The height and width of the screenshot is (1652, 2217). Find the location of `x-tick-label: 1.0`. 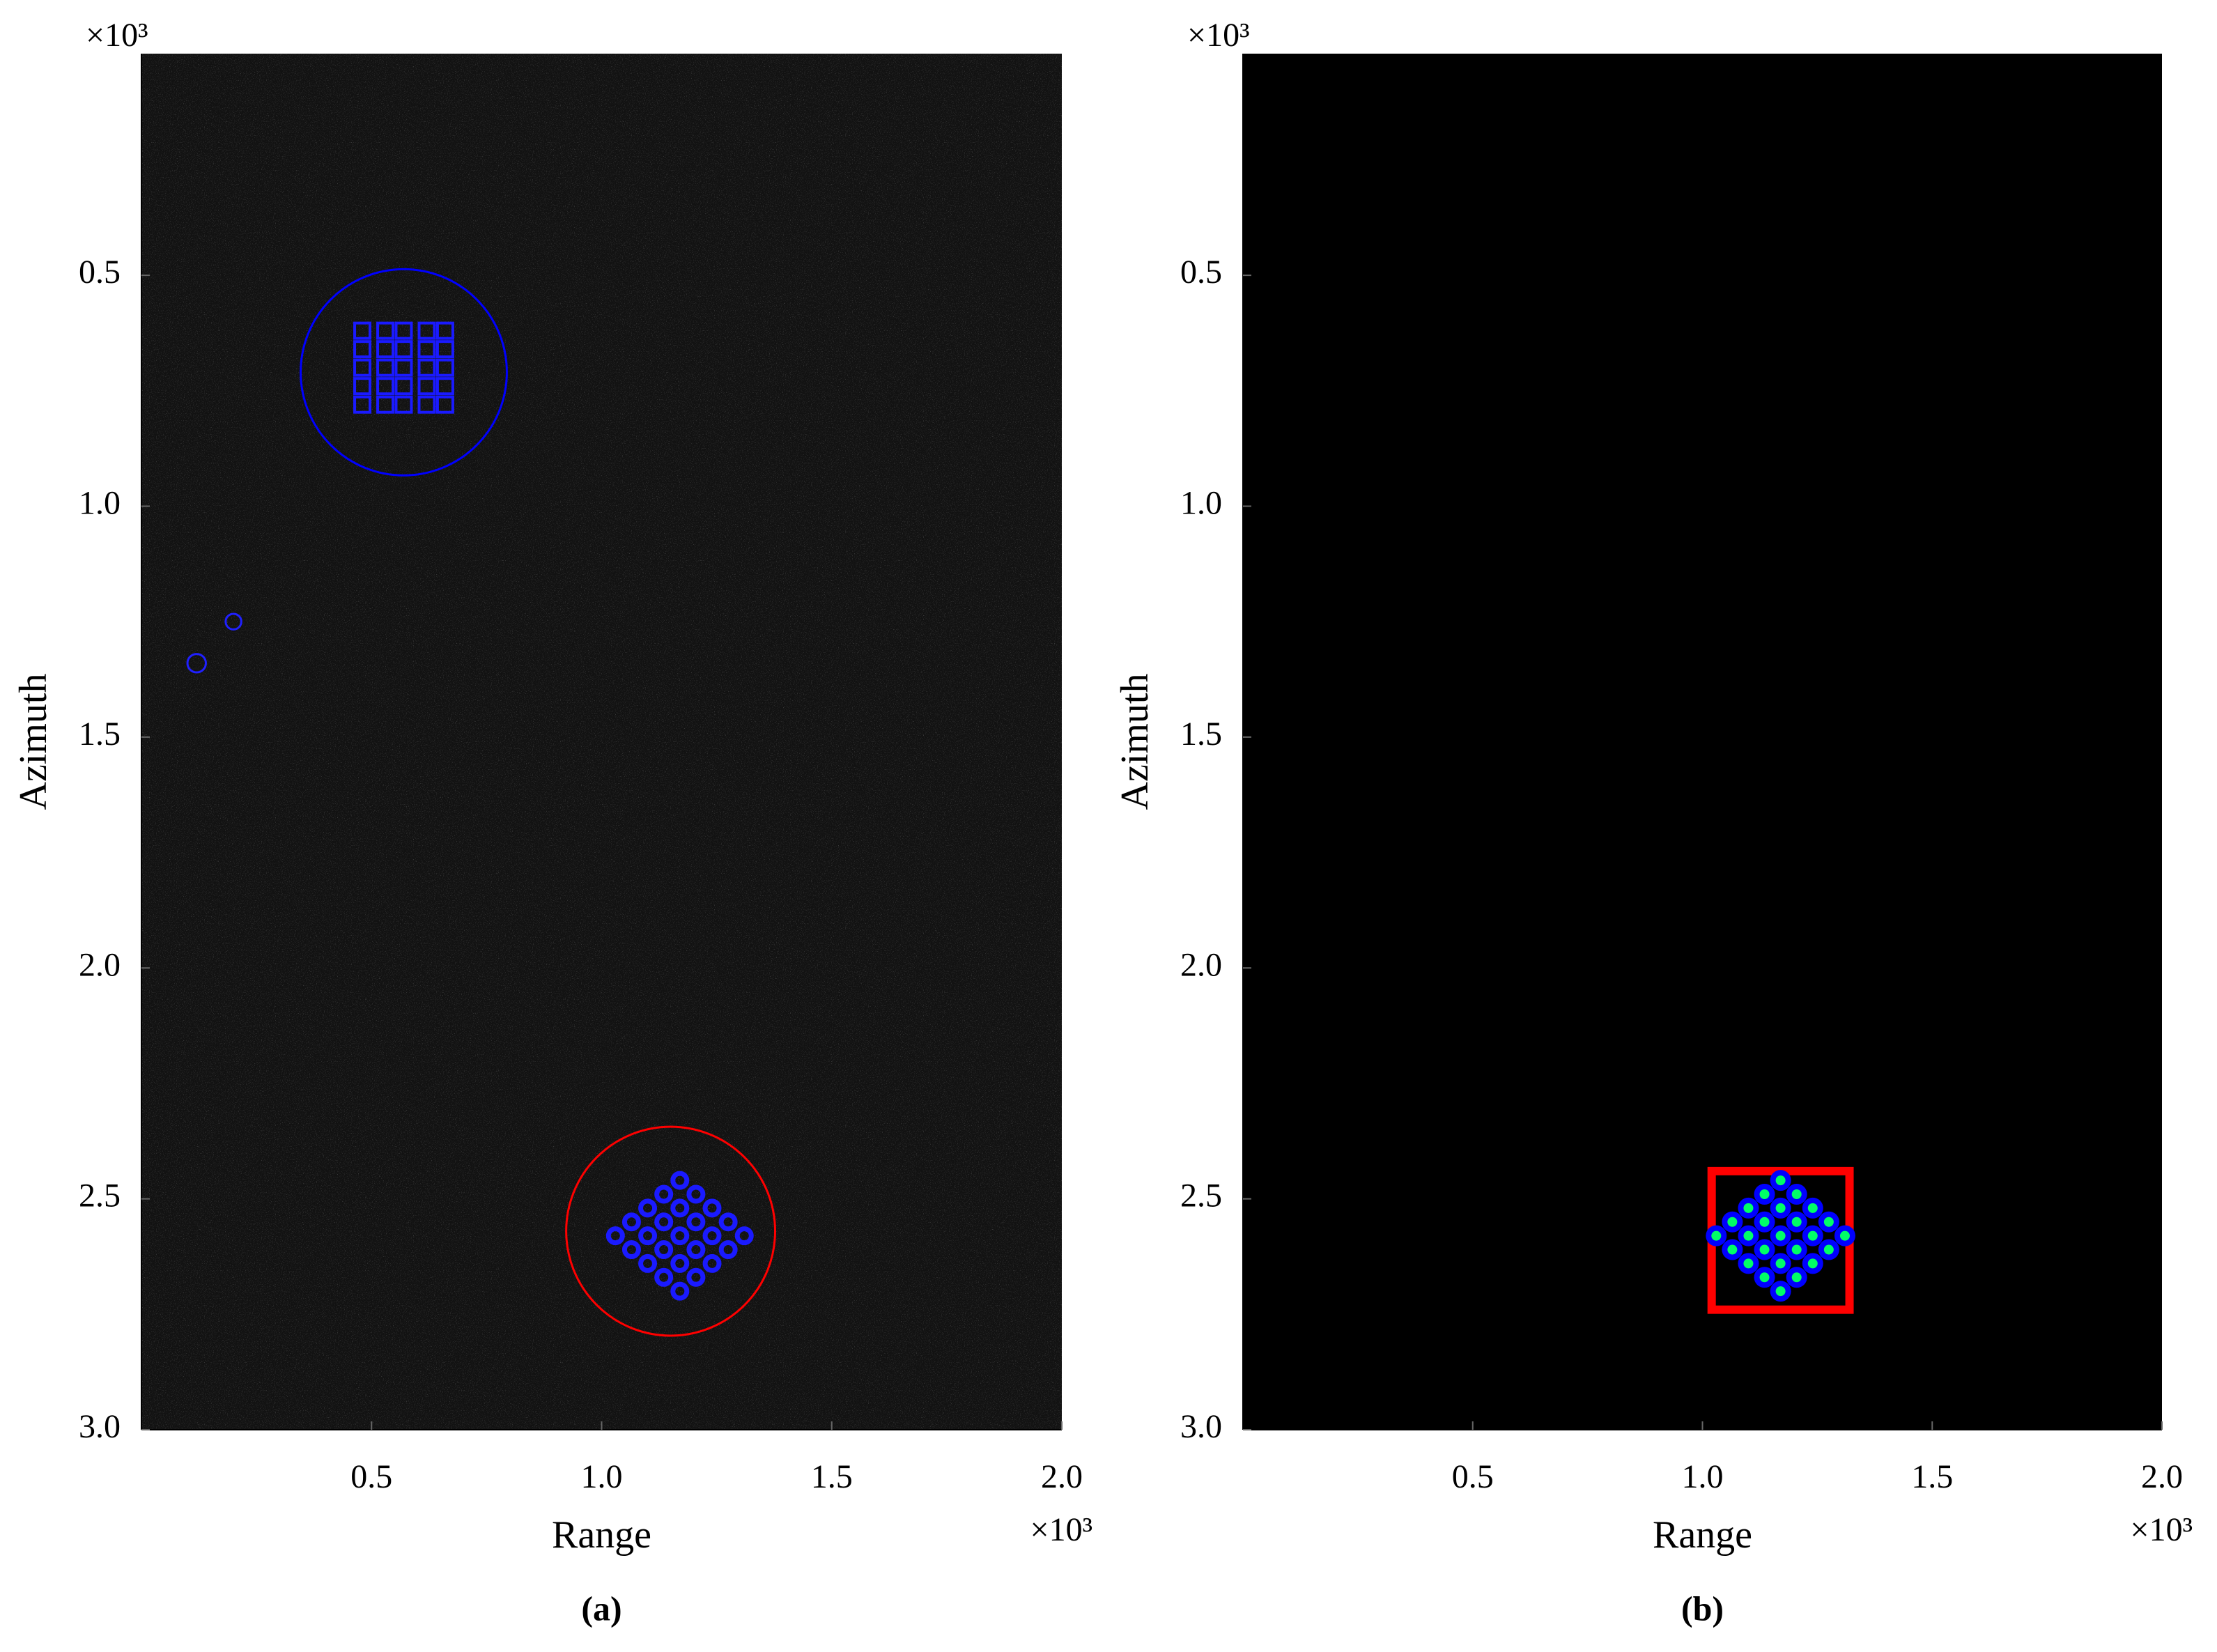

x-tick-label: 1.0 is located at coordinates (1703, 1476).